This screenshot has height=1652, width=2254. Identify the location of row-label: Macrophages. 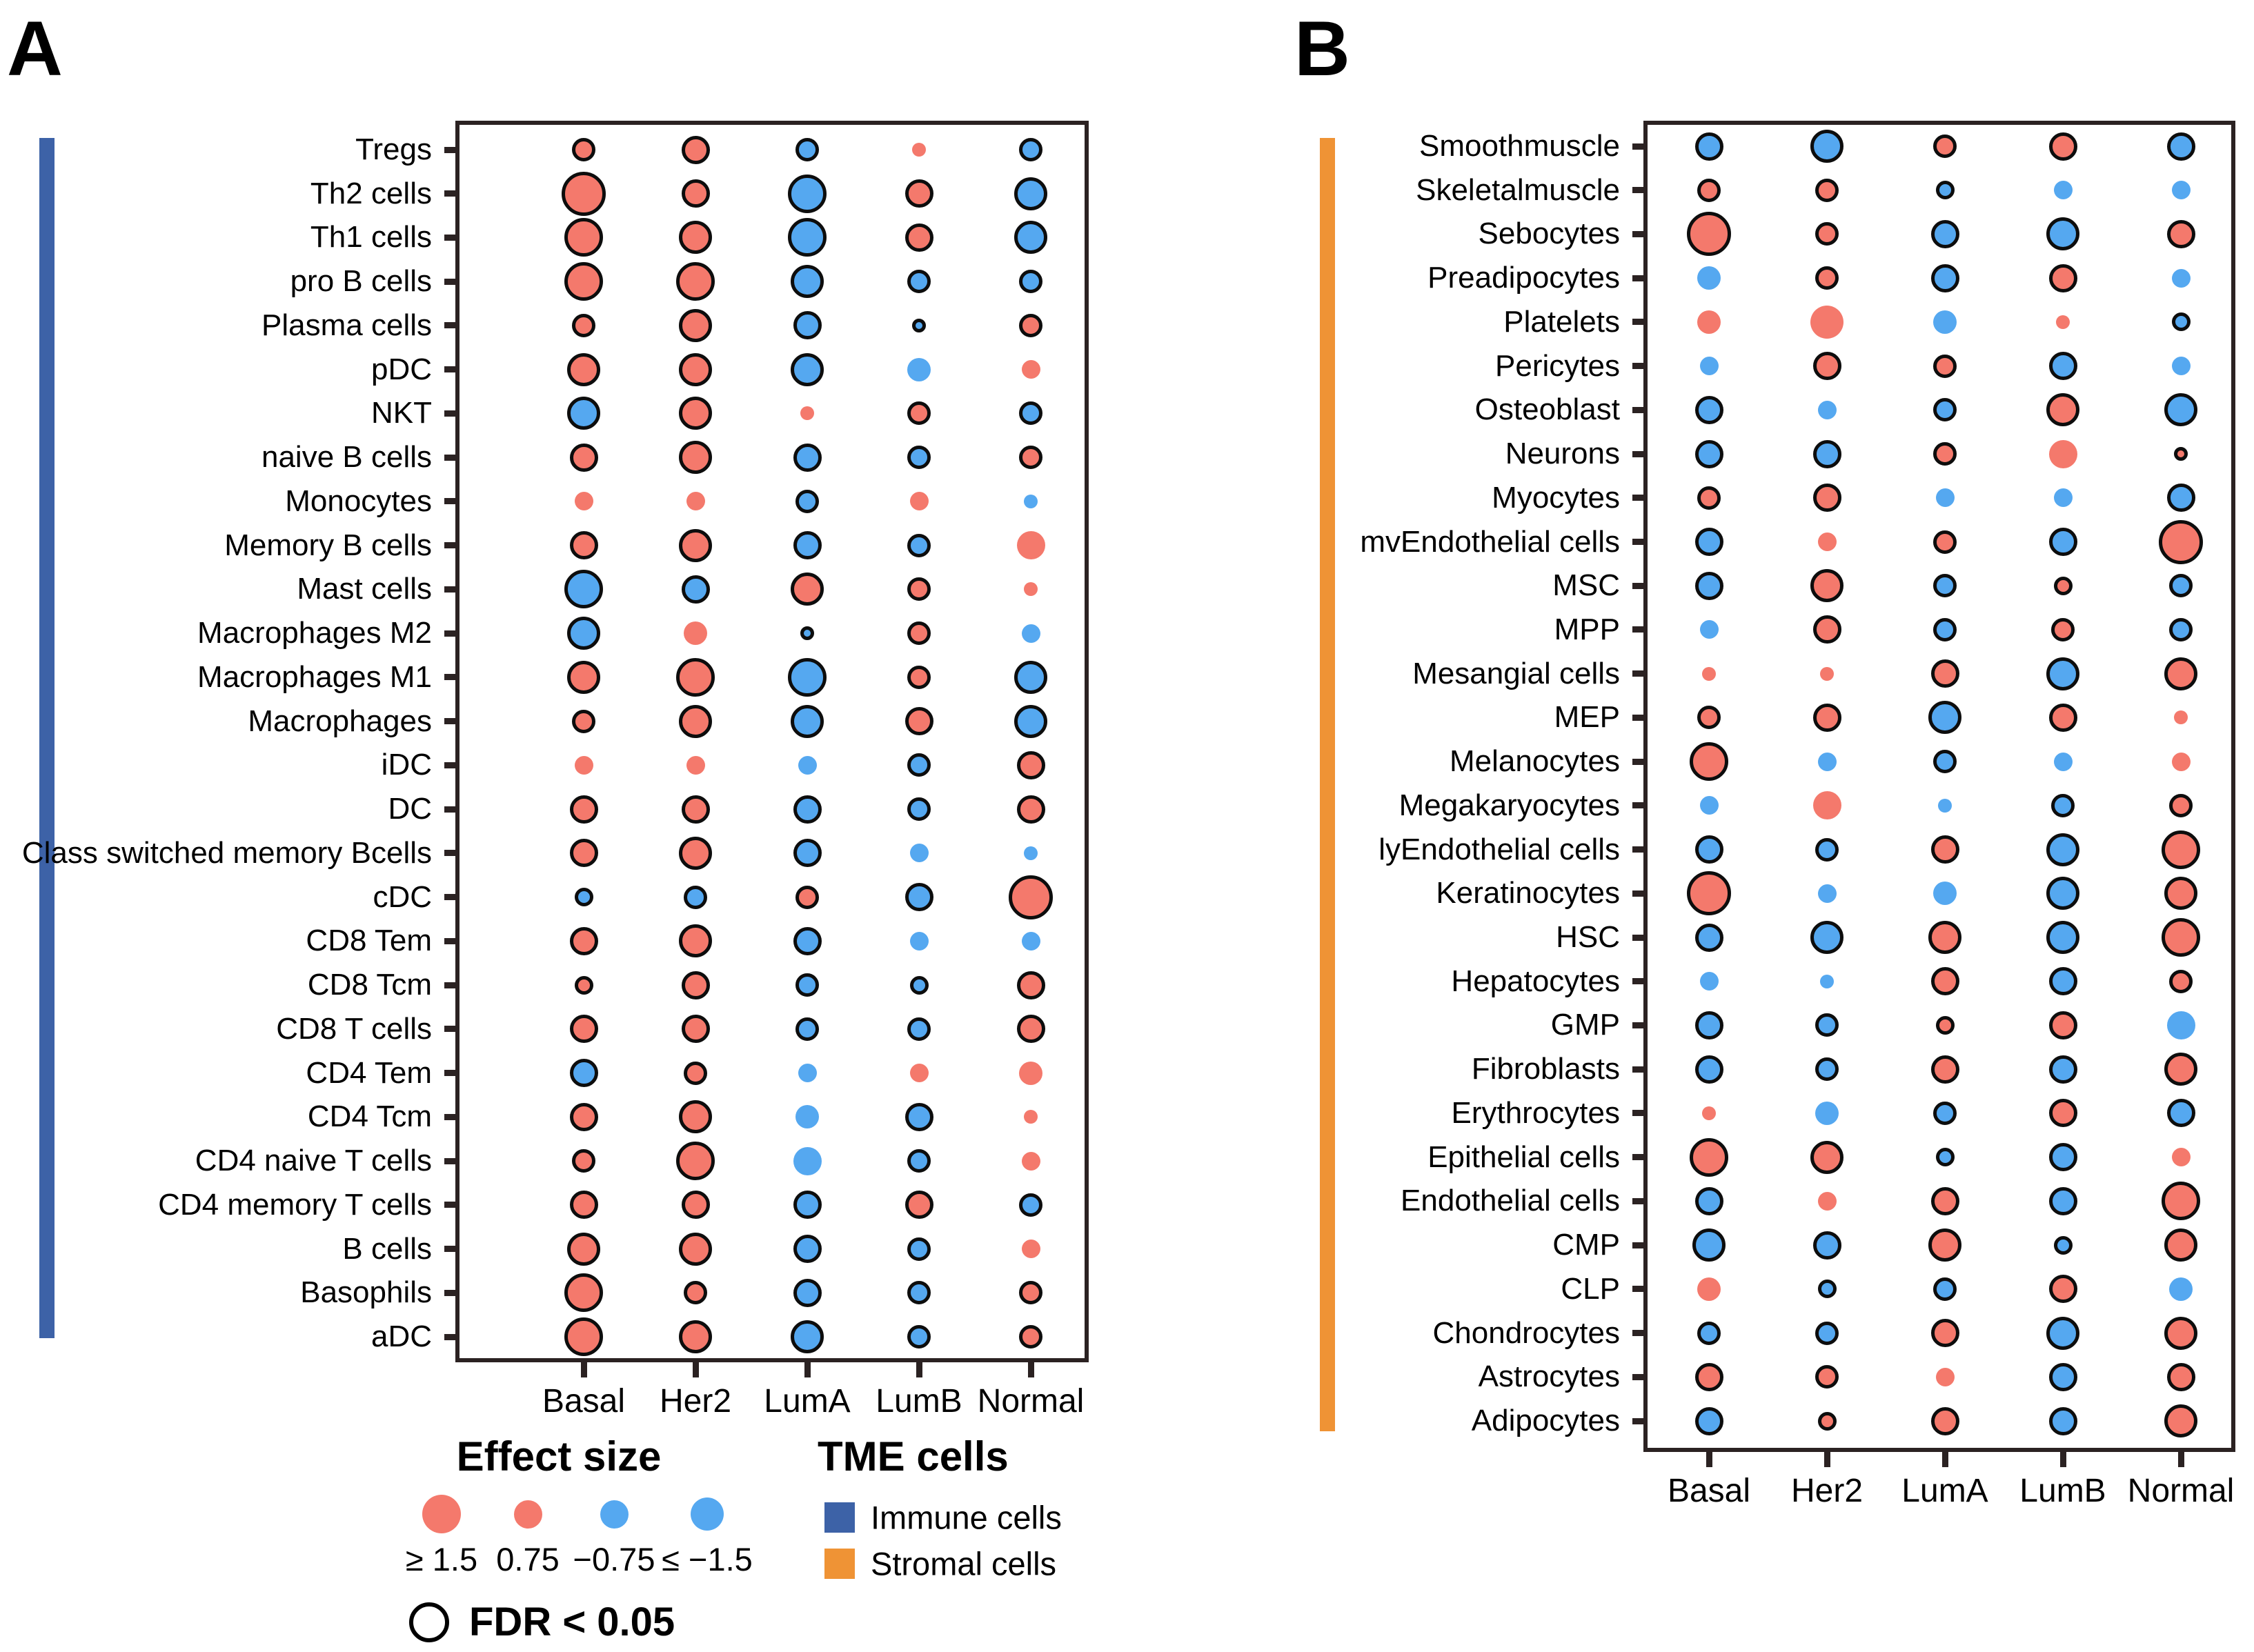
(340, 721).